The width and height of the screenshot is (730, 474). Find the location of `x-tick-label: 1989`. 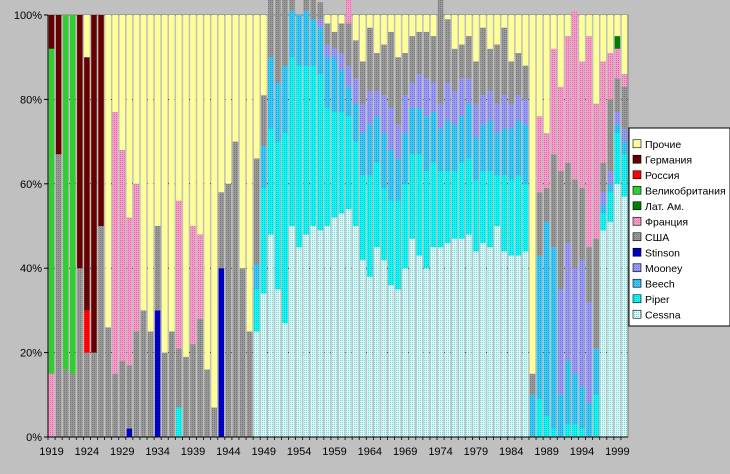

x-tick-label: 1989 is located at coordinates (546, 452).